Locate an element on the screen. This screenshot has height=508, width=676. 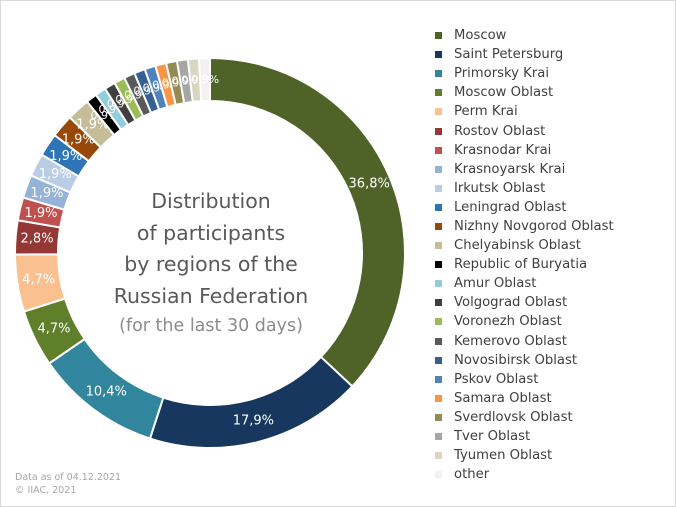
legend-item: Tyumen Oblast is located at coordinates (552, 455).